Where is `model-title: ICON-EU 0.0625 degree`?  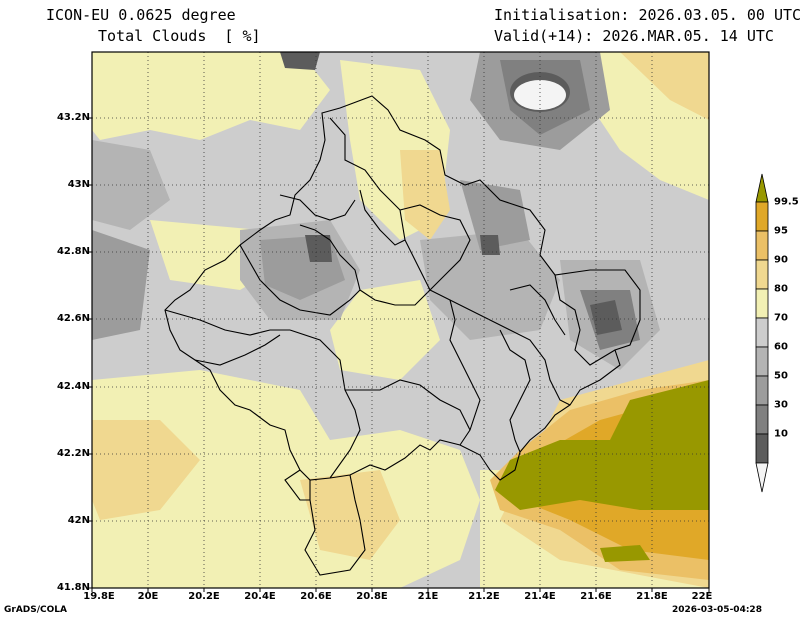
model-title: ICON-EU 0.0625 degree is located at coordinates (141, 15).